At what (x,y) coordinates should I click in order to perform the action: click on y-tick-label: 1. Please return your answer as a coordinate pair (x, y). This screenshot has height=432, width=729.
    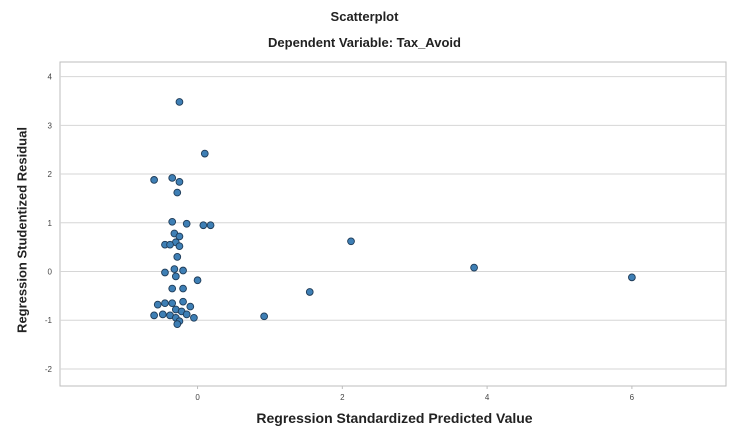
    Looking at the image, I should click on (50, 223).